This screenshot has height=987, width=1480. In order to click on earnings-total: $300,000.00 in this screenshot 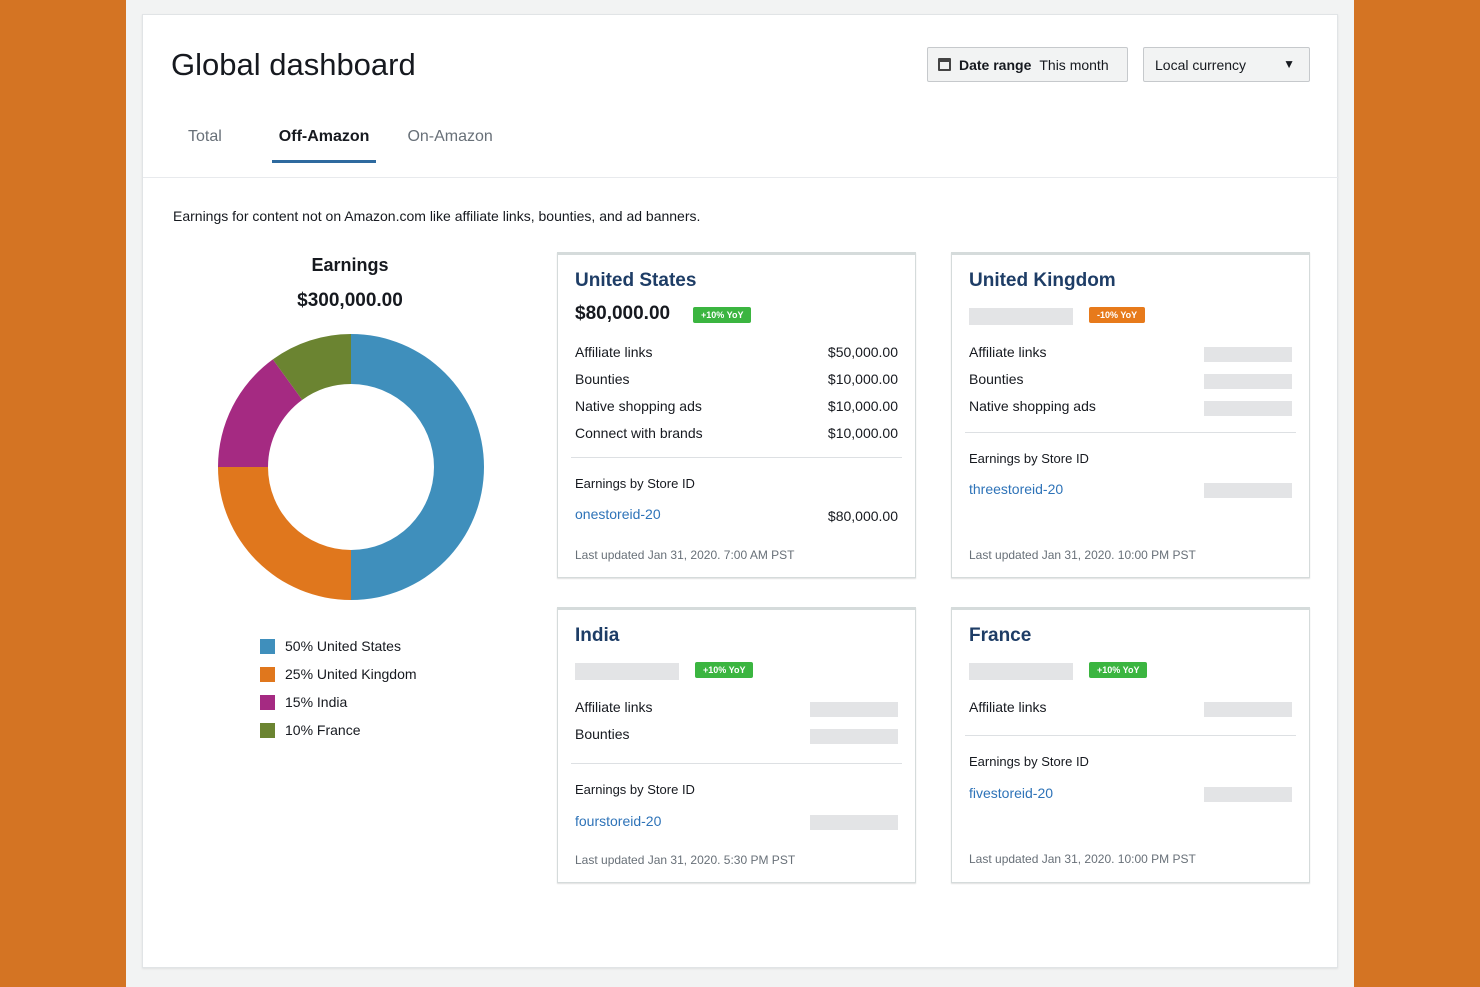, I will do `click(350, 300)`.